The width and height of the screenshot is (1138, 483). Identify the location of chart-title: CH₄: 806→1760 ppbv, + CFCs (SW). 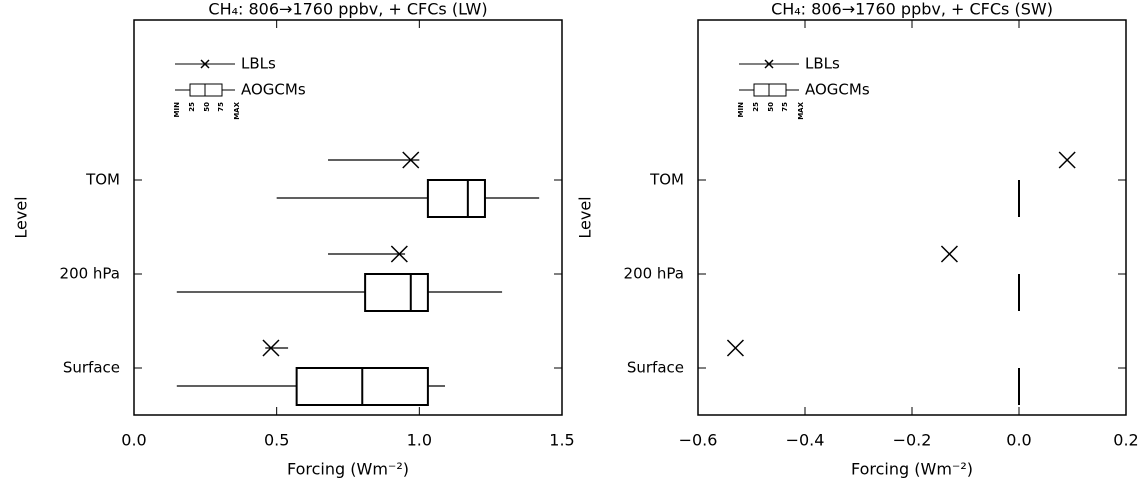
(912, 9).